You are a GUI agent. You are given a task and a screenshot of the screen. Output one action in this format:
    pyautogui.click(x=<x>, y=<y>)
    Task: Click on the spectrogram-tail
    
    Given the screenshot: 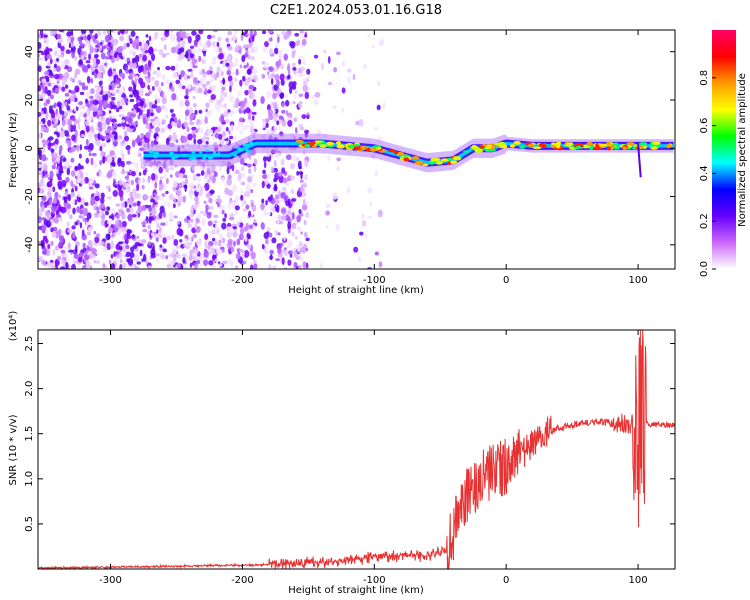 What is the action you would take?
    pyautogui.click(x=639, y=160)
    